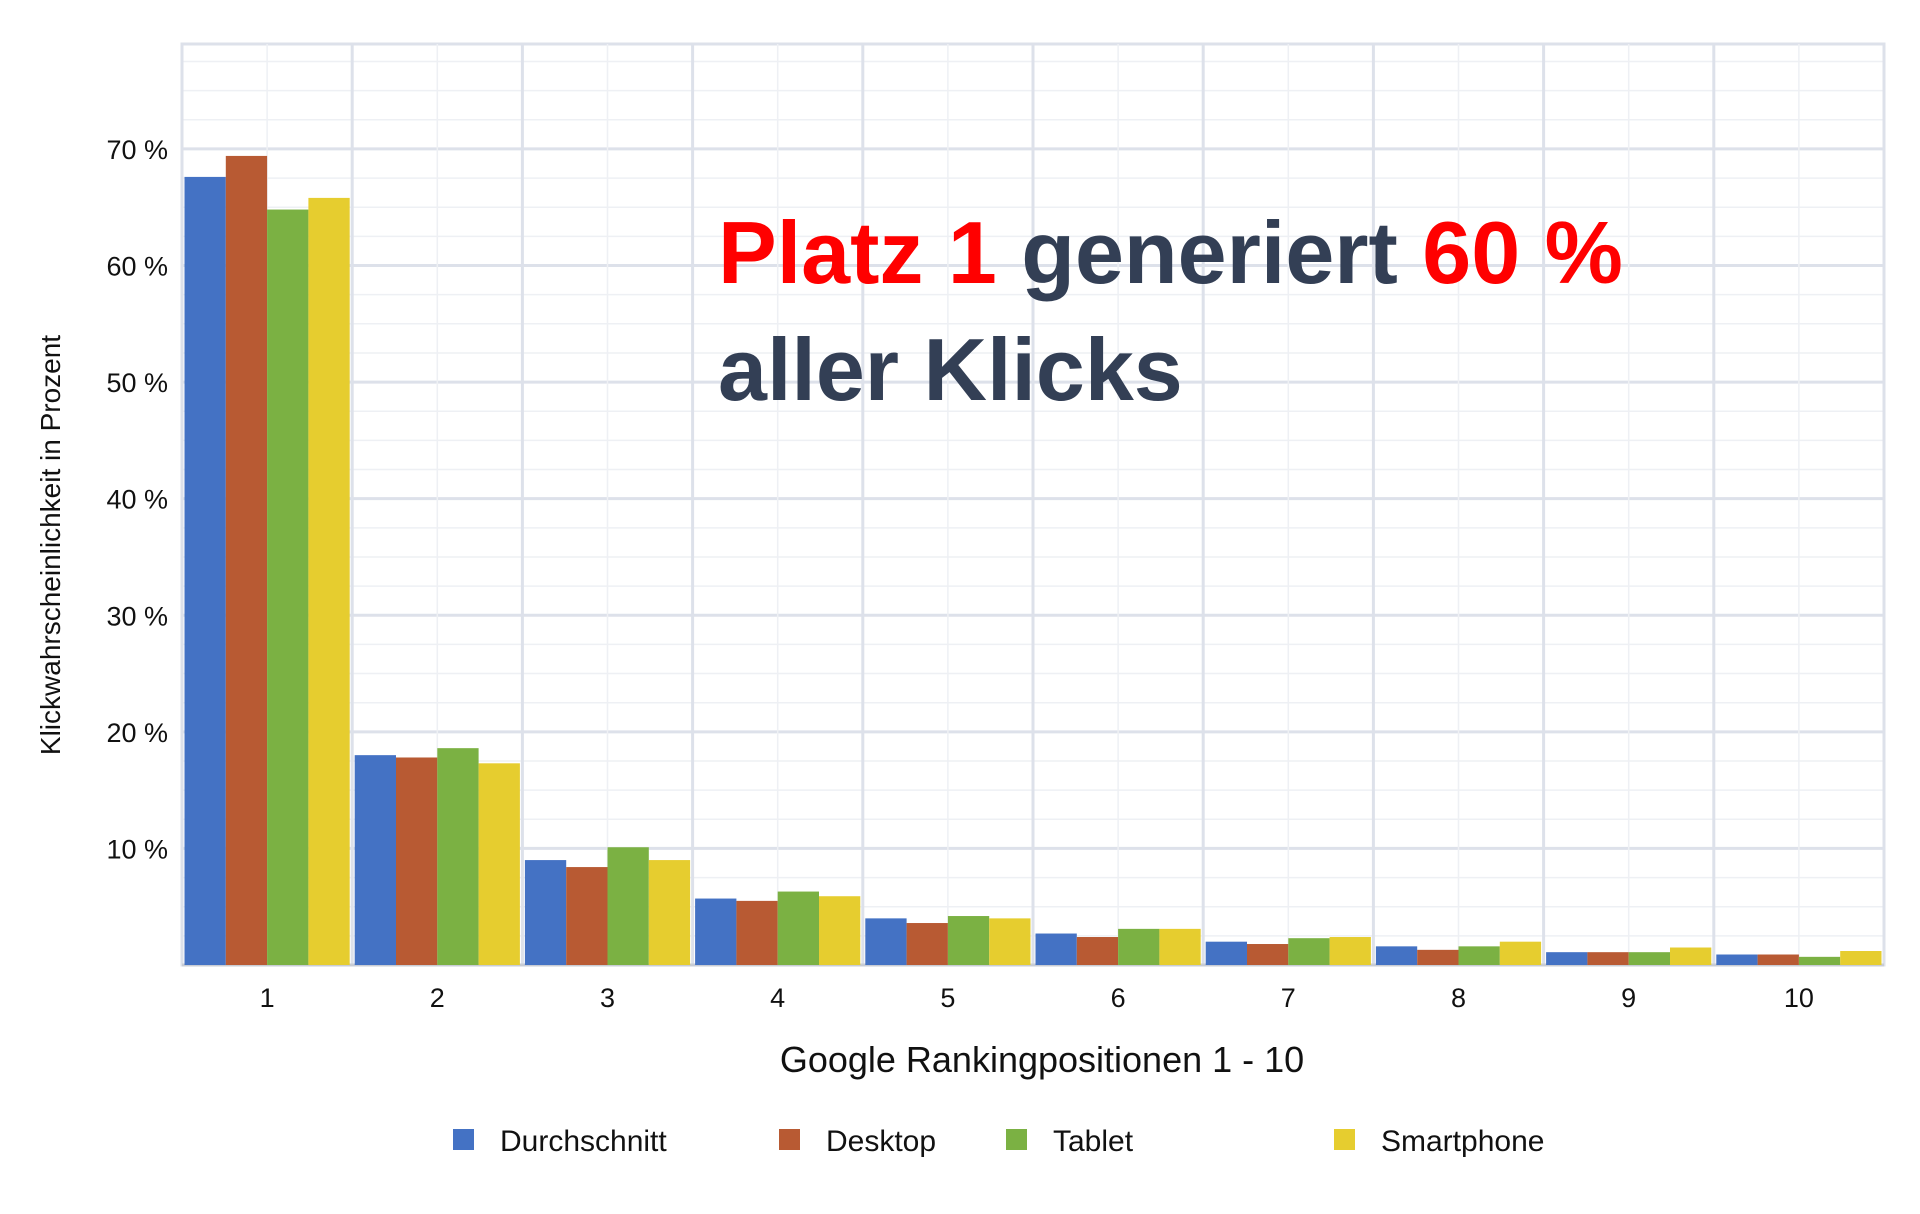 Image resolution: width=1920 pixels, height=1214 pixels. I want to click on x-tick-label: 9, so click(1628, 998).